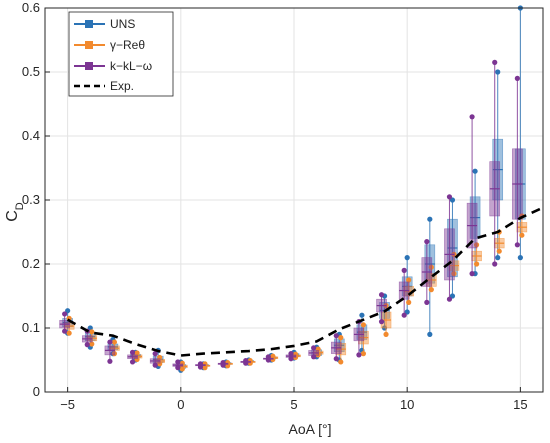 The image size is (550, 443). Describe the element at coordinates (12, 216) in the screenshot. I see `y-axis-label-main: C` at that location.